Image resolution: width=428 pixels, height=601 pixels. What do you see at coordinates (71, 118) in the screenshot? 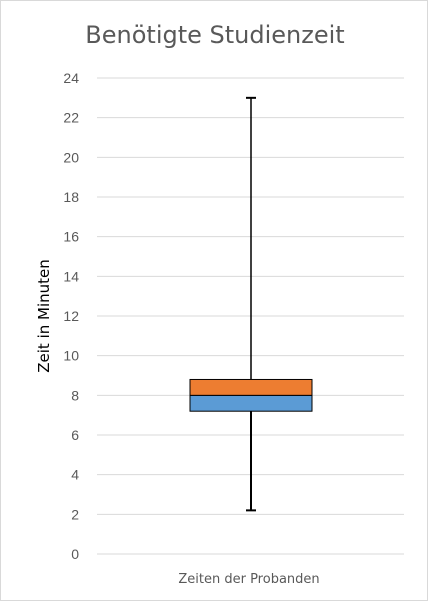
I see `y-tick-label: 22` at bounding box center [71, 118].